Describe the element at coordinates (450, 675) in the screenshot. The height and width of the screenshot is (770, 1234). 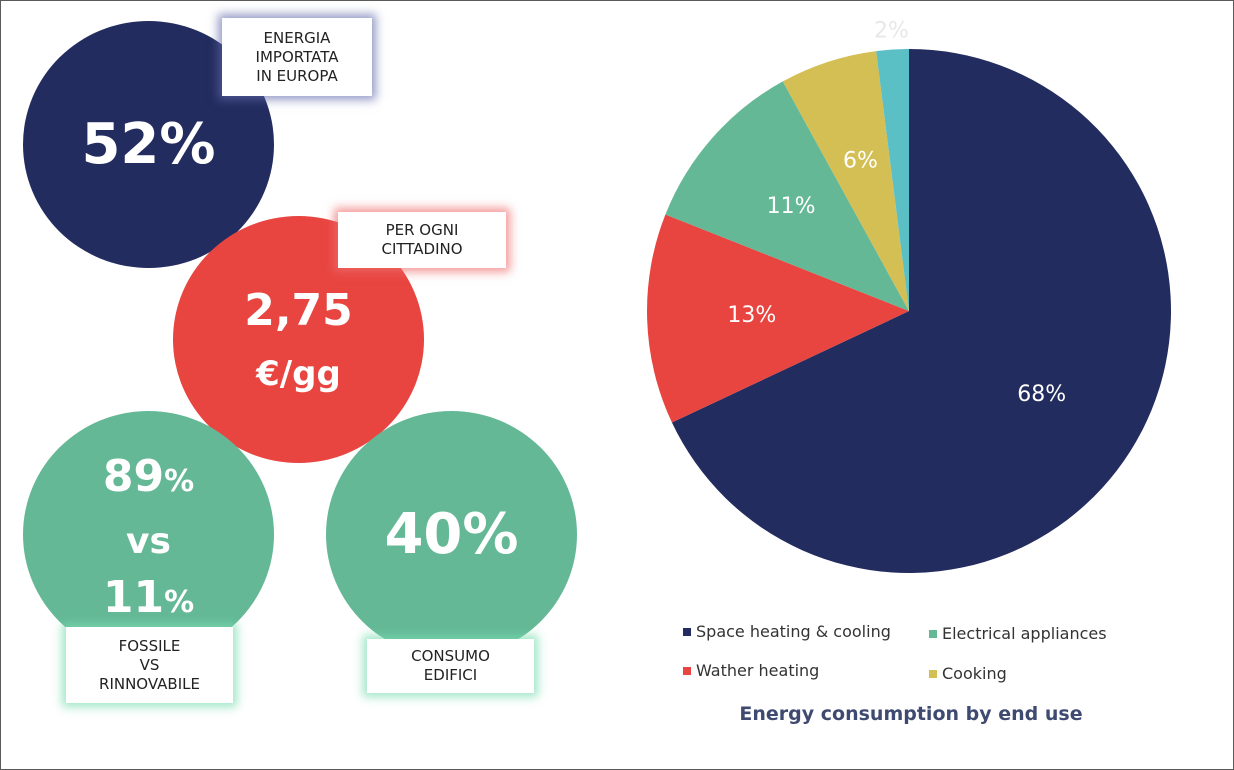
I see `building-label-line: EDIFICI` at that location.